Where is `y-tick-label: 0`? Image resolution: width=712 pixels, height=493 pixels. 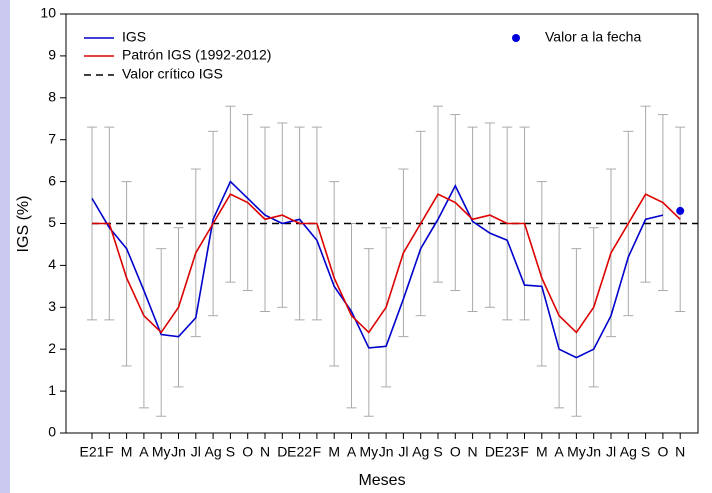
y-tick-label: 0 is located at coordinates (52, 432).